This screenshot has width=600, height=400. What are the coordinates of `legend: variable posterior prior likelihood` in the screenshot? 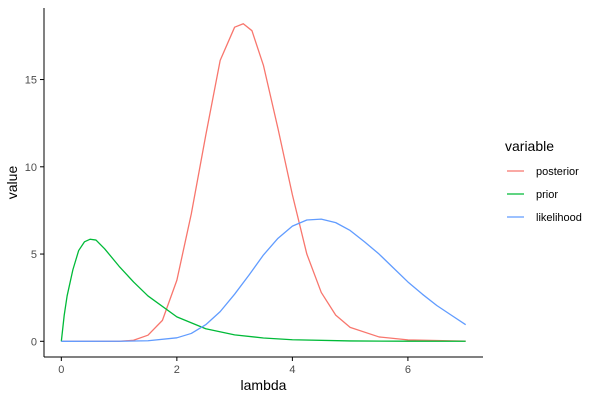 It's located at (543, 181).